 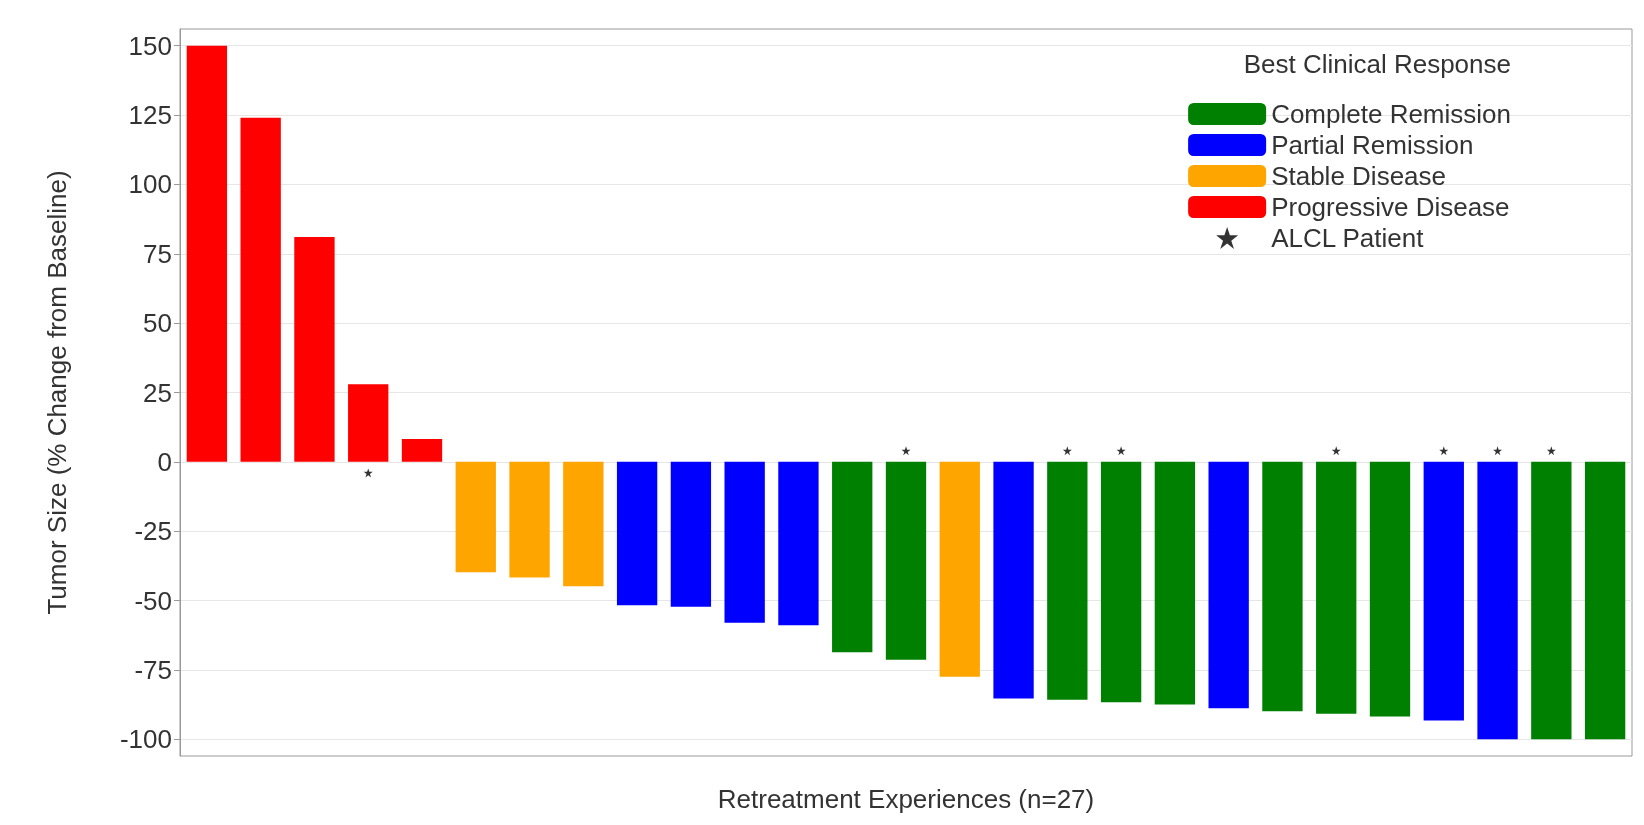 I want to click on legend-label: Partial Remission, so click(x=1372, y=145).